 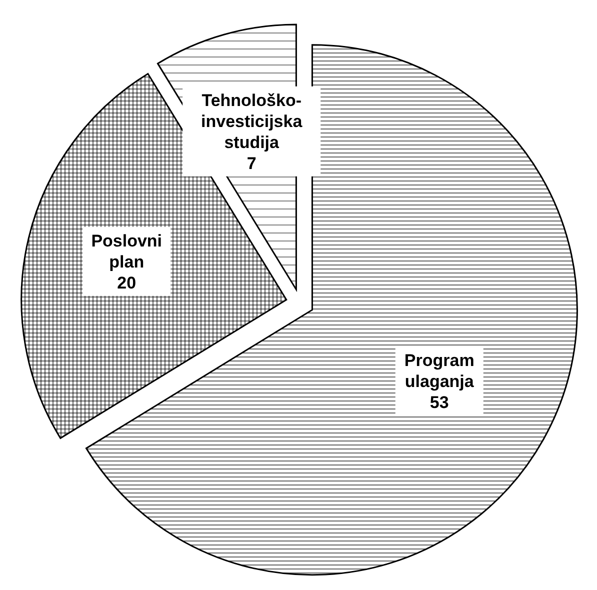 What do you see at coordinates (439, 370) in the screenshot?
I see `slice-label: Program ulaganja` at bounding box center [439, 370].